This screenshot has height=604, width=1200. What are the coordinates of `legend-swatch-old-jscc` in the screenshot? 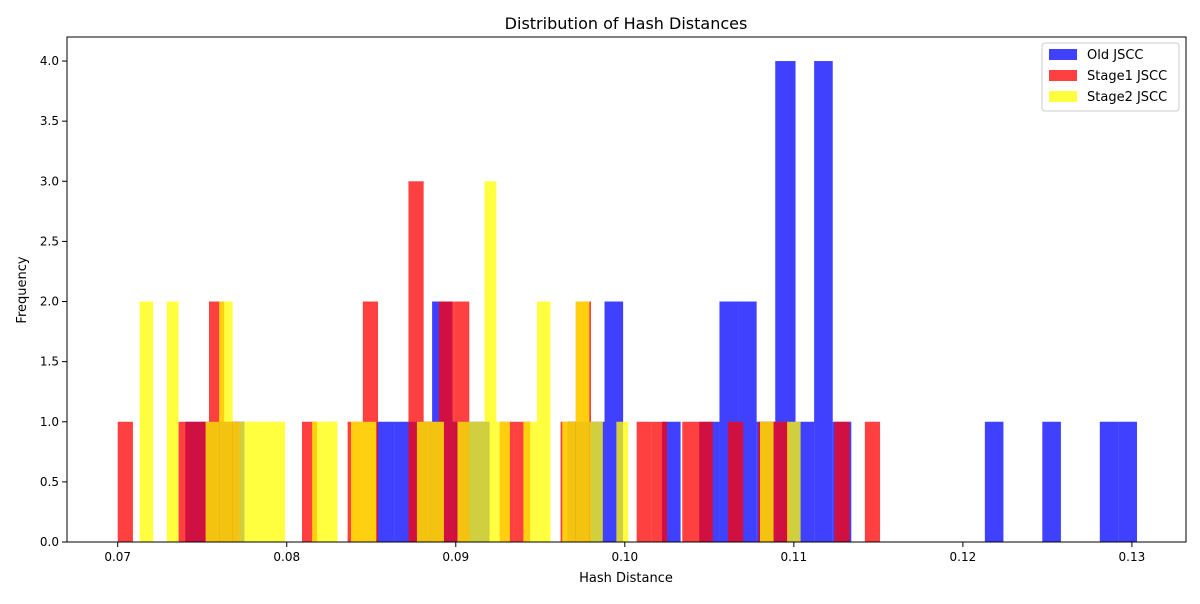 It's located at (1063, 54).